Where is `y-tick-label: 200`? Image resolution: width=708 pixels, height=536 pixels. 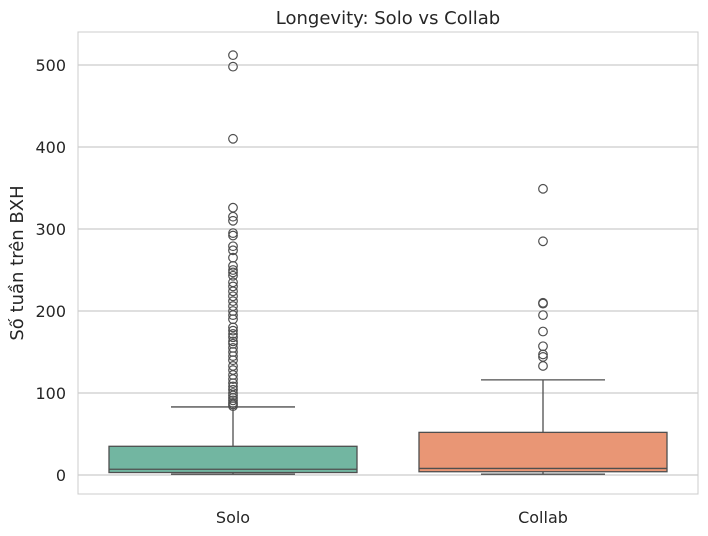
y-tick-label: 200 is located at coordinates (50, 311).